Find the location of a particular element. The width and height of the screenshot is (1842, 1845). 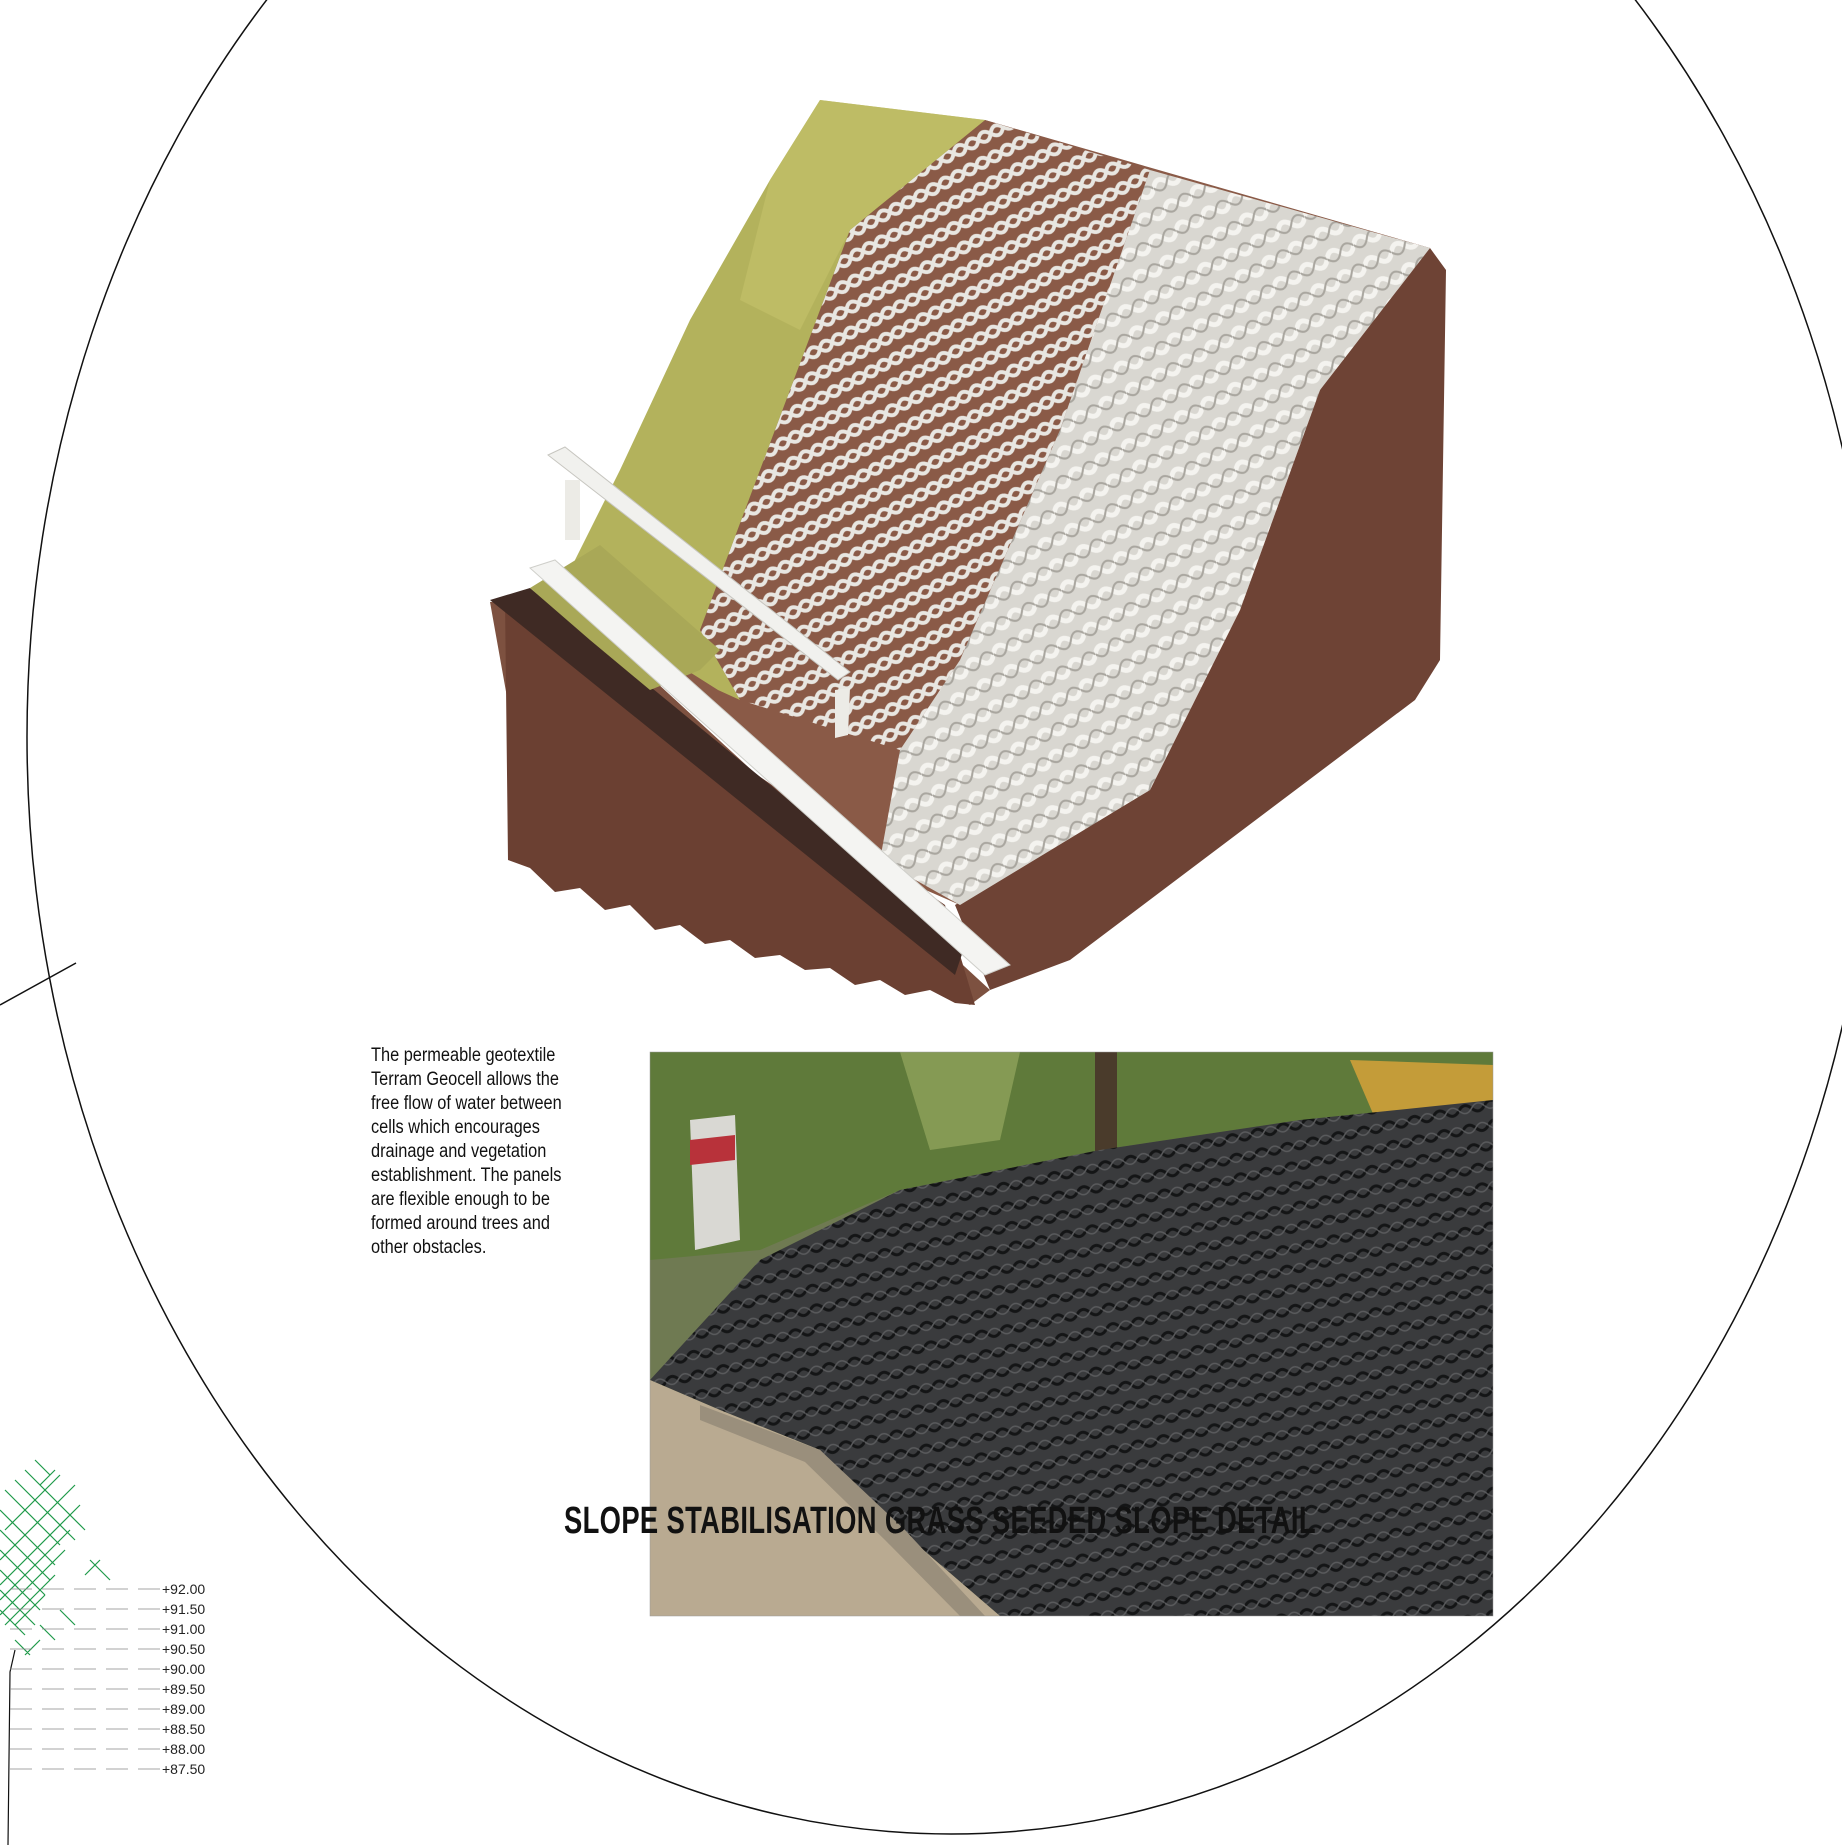

caption-line: Terram Geocell allows the is located at coordinates (465, 1079).